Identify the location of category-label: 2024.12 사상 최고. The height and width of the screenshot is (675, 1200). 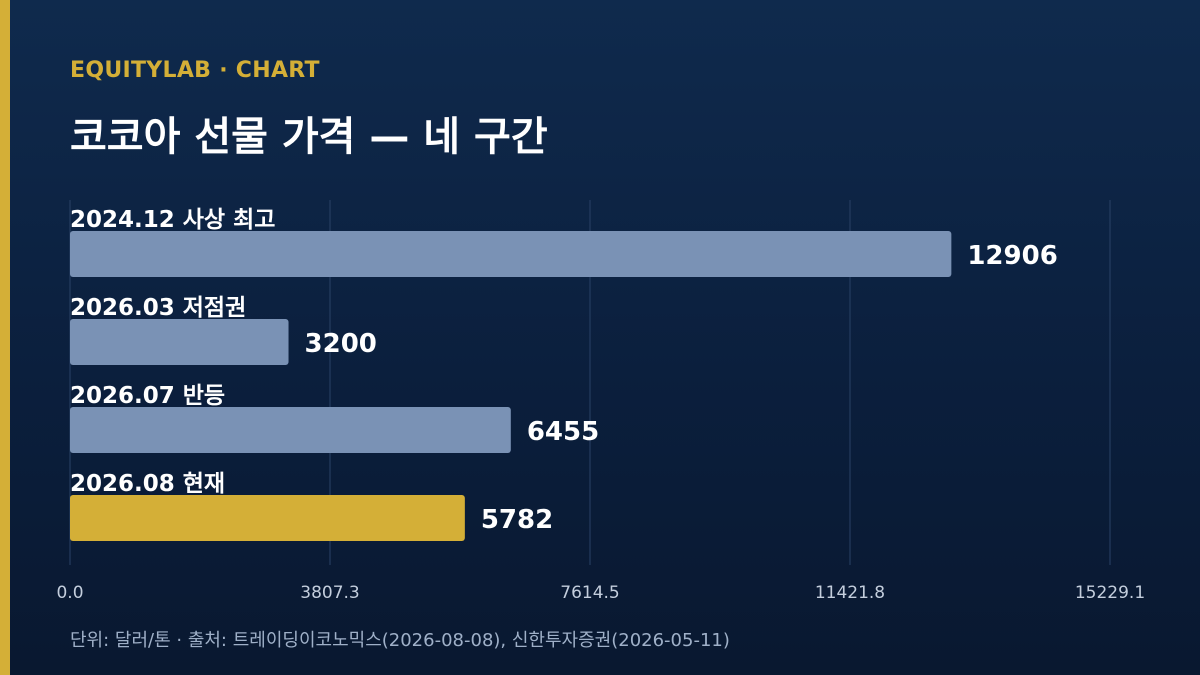
(172, 220).